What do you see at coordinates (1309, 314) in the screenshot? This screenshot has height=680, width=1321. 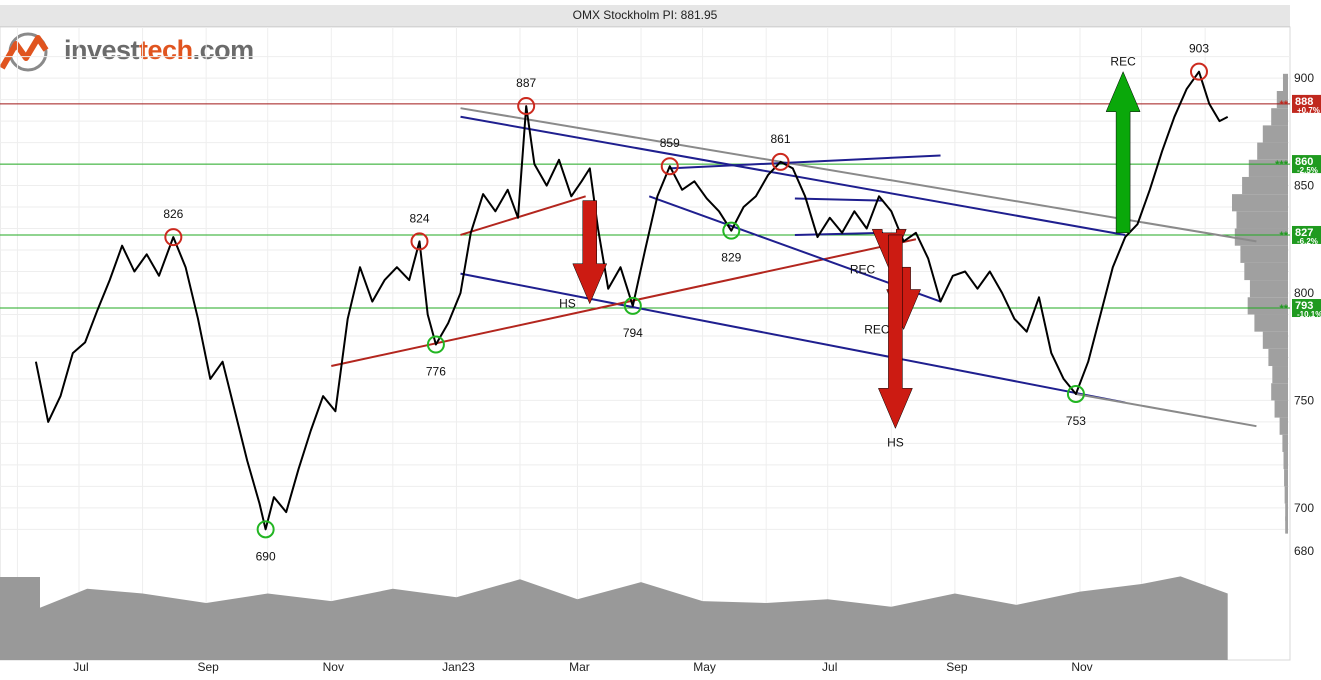 I see `level-pct-label: -10.1%` at bounding box center [1309, 314].